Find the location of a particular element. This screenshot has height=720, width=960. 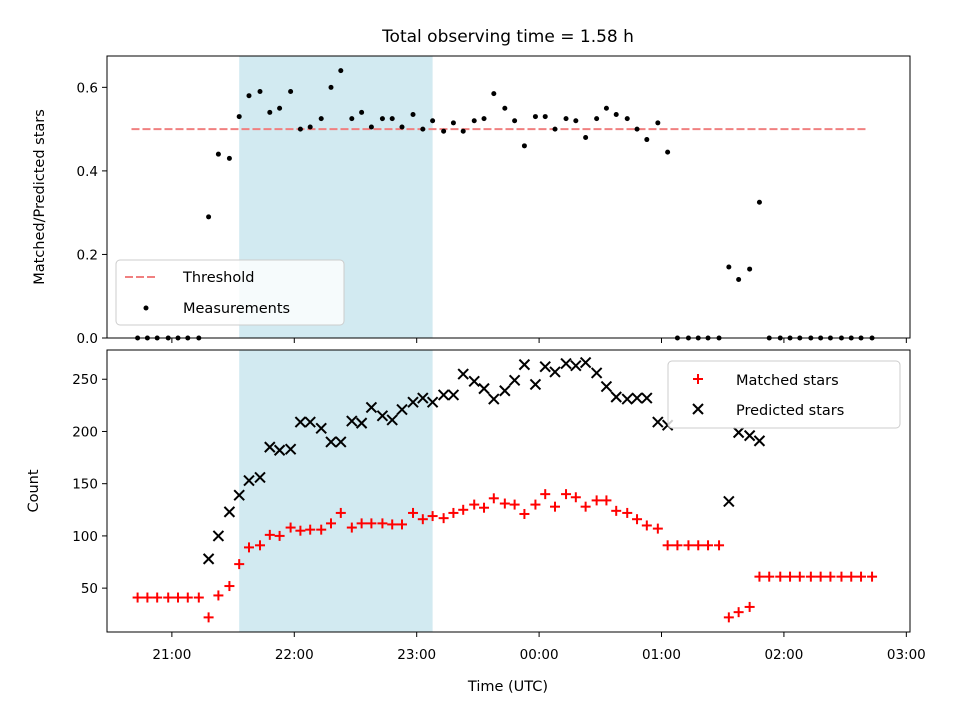

x-tick-label: 02:00 is located at coordinates (783, 655).